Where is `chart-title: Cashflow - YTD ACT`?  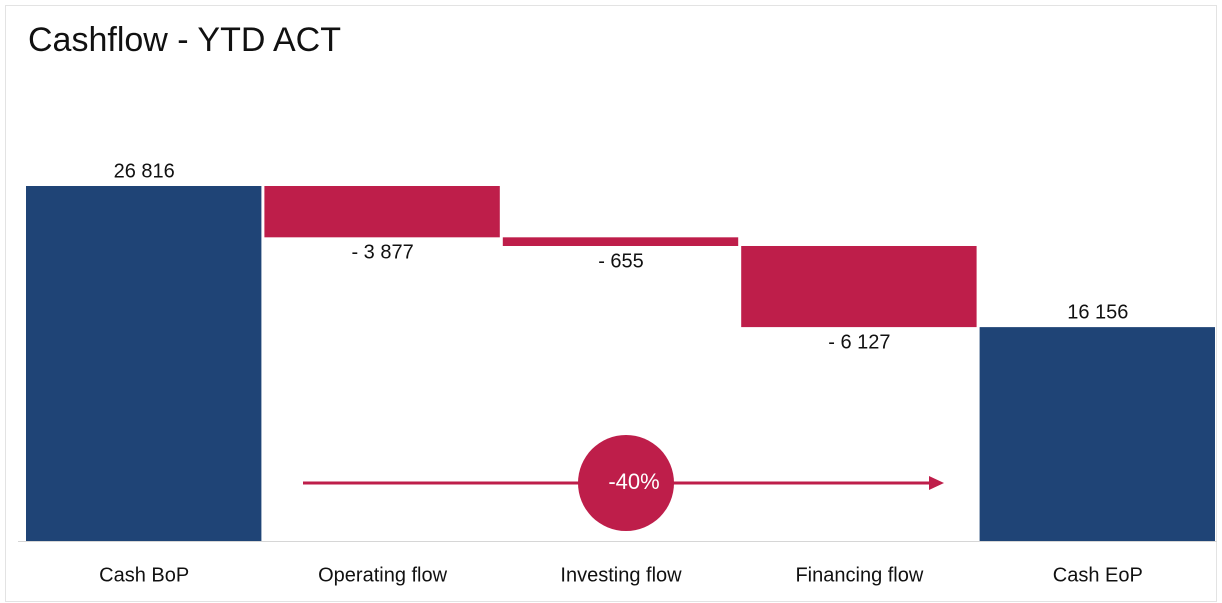 chart-title: Cashflow - YTD ACT is located at coordinates (184, 40).